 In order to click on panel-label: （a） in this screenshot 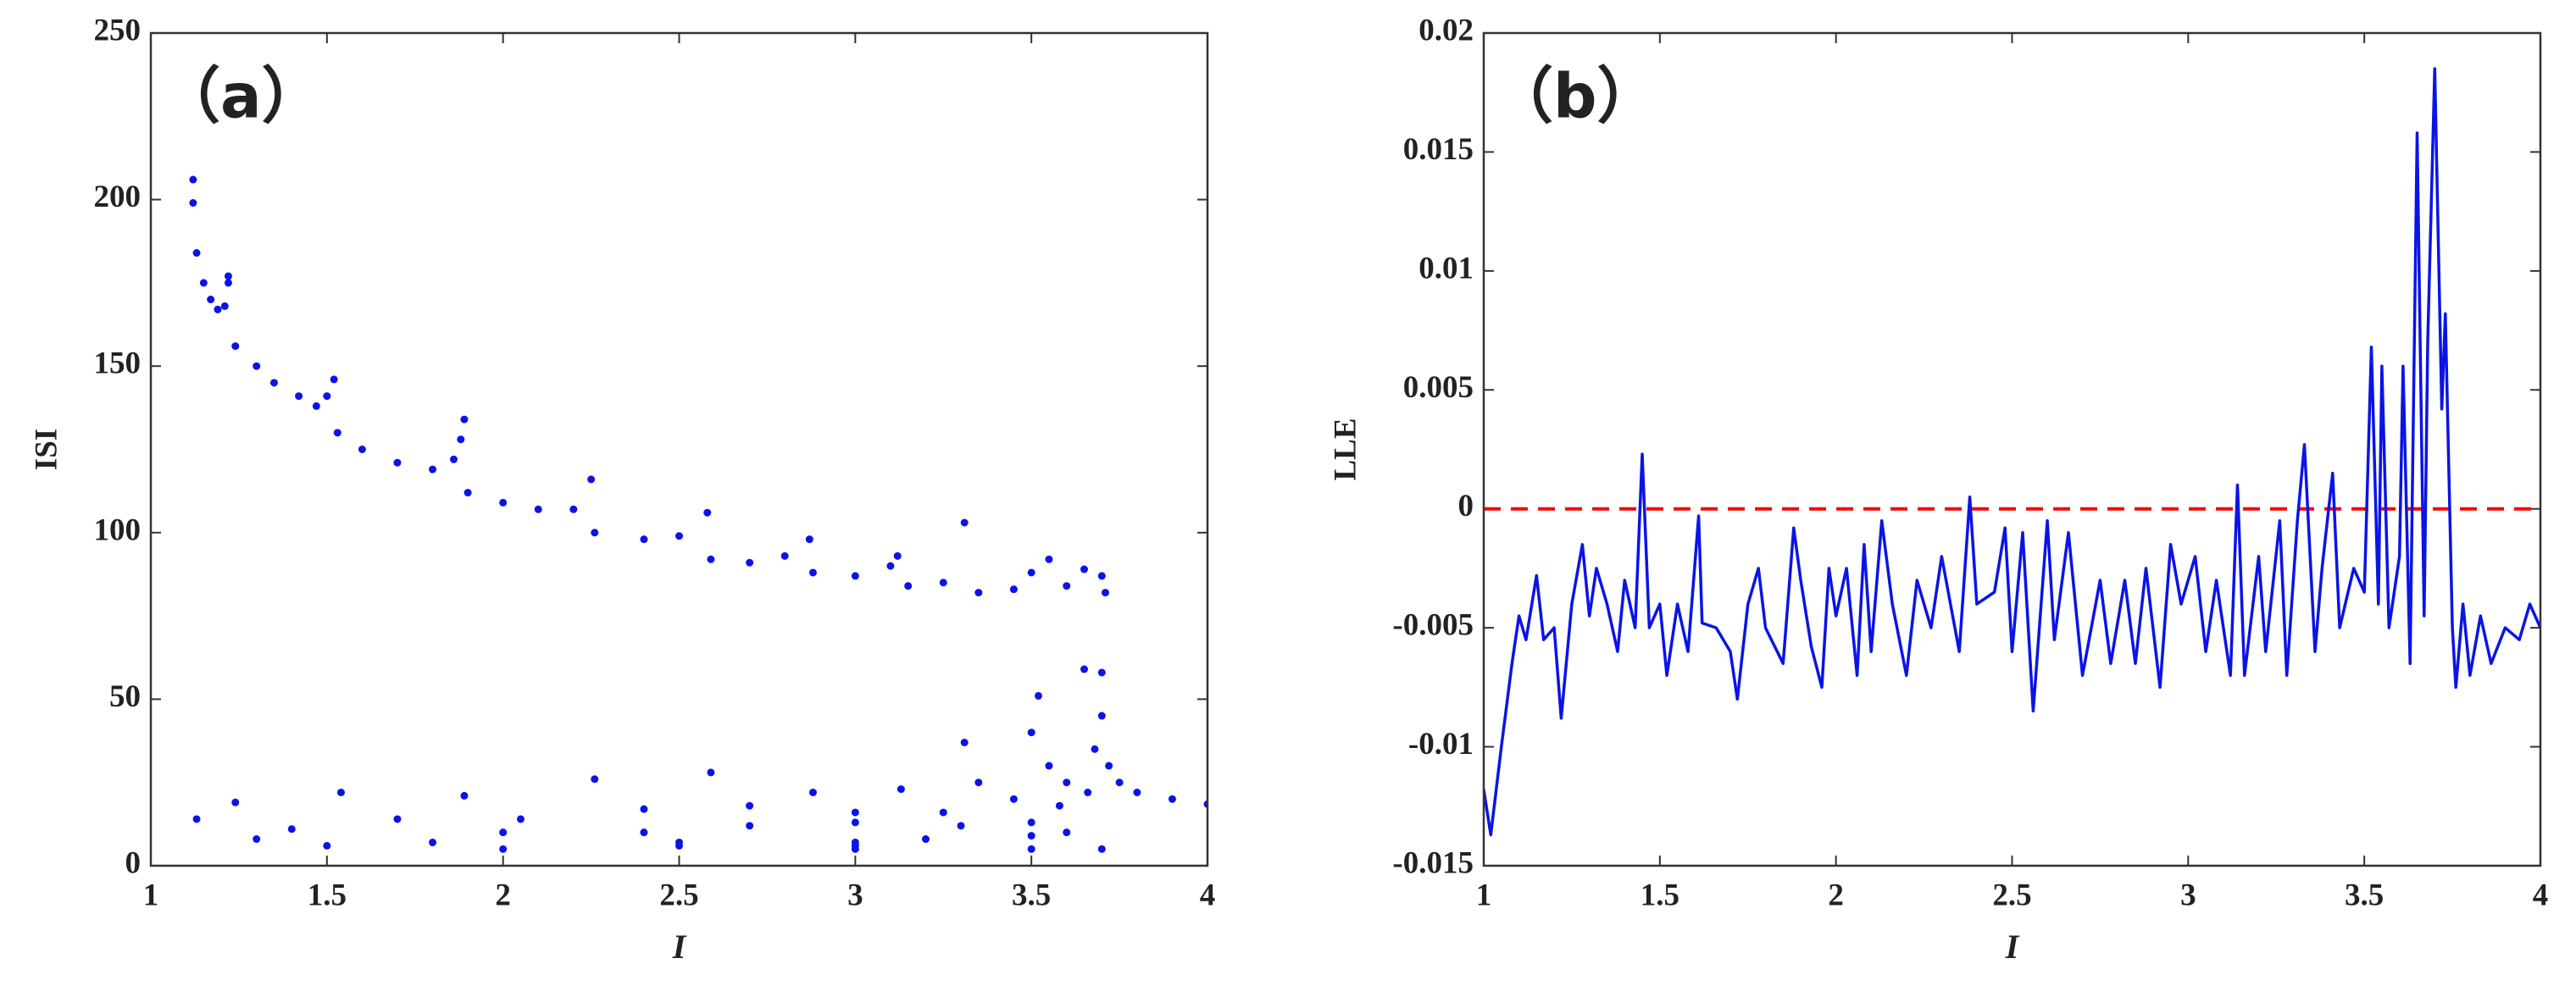, I will do `click(241, 96)`.